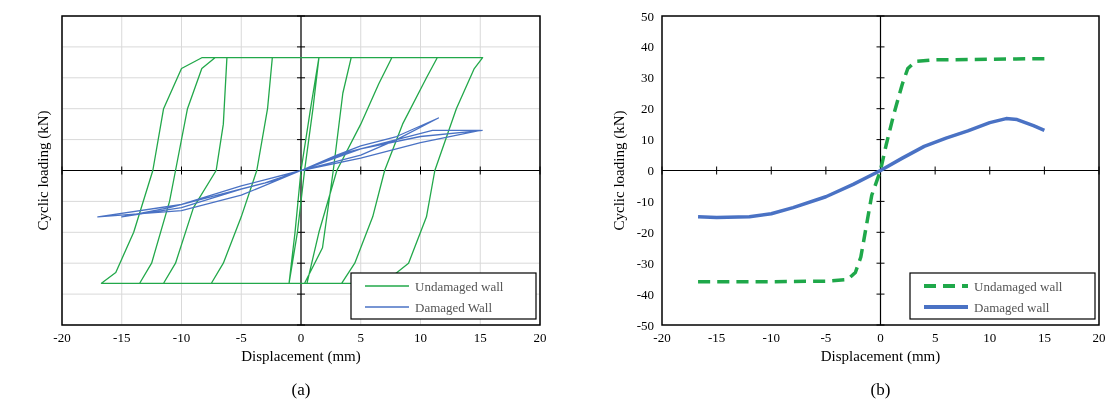 The image size is (1113, 410). What do you see at coordinates (647, 109) in the screenshot?
I see `y-tick-label: 20` at bounding box center [647, 109].